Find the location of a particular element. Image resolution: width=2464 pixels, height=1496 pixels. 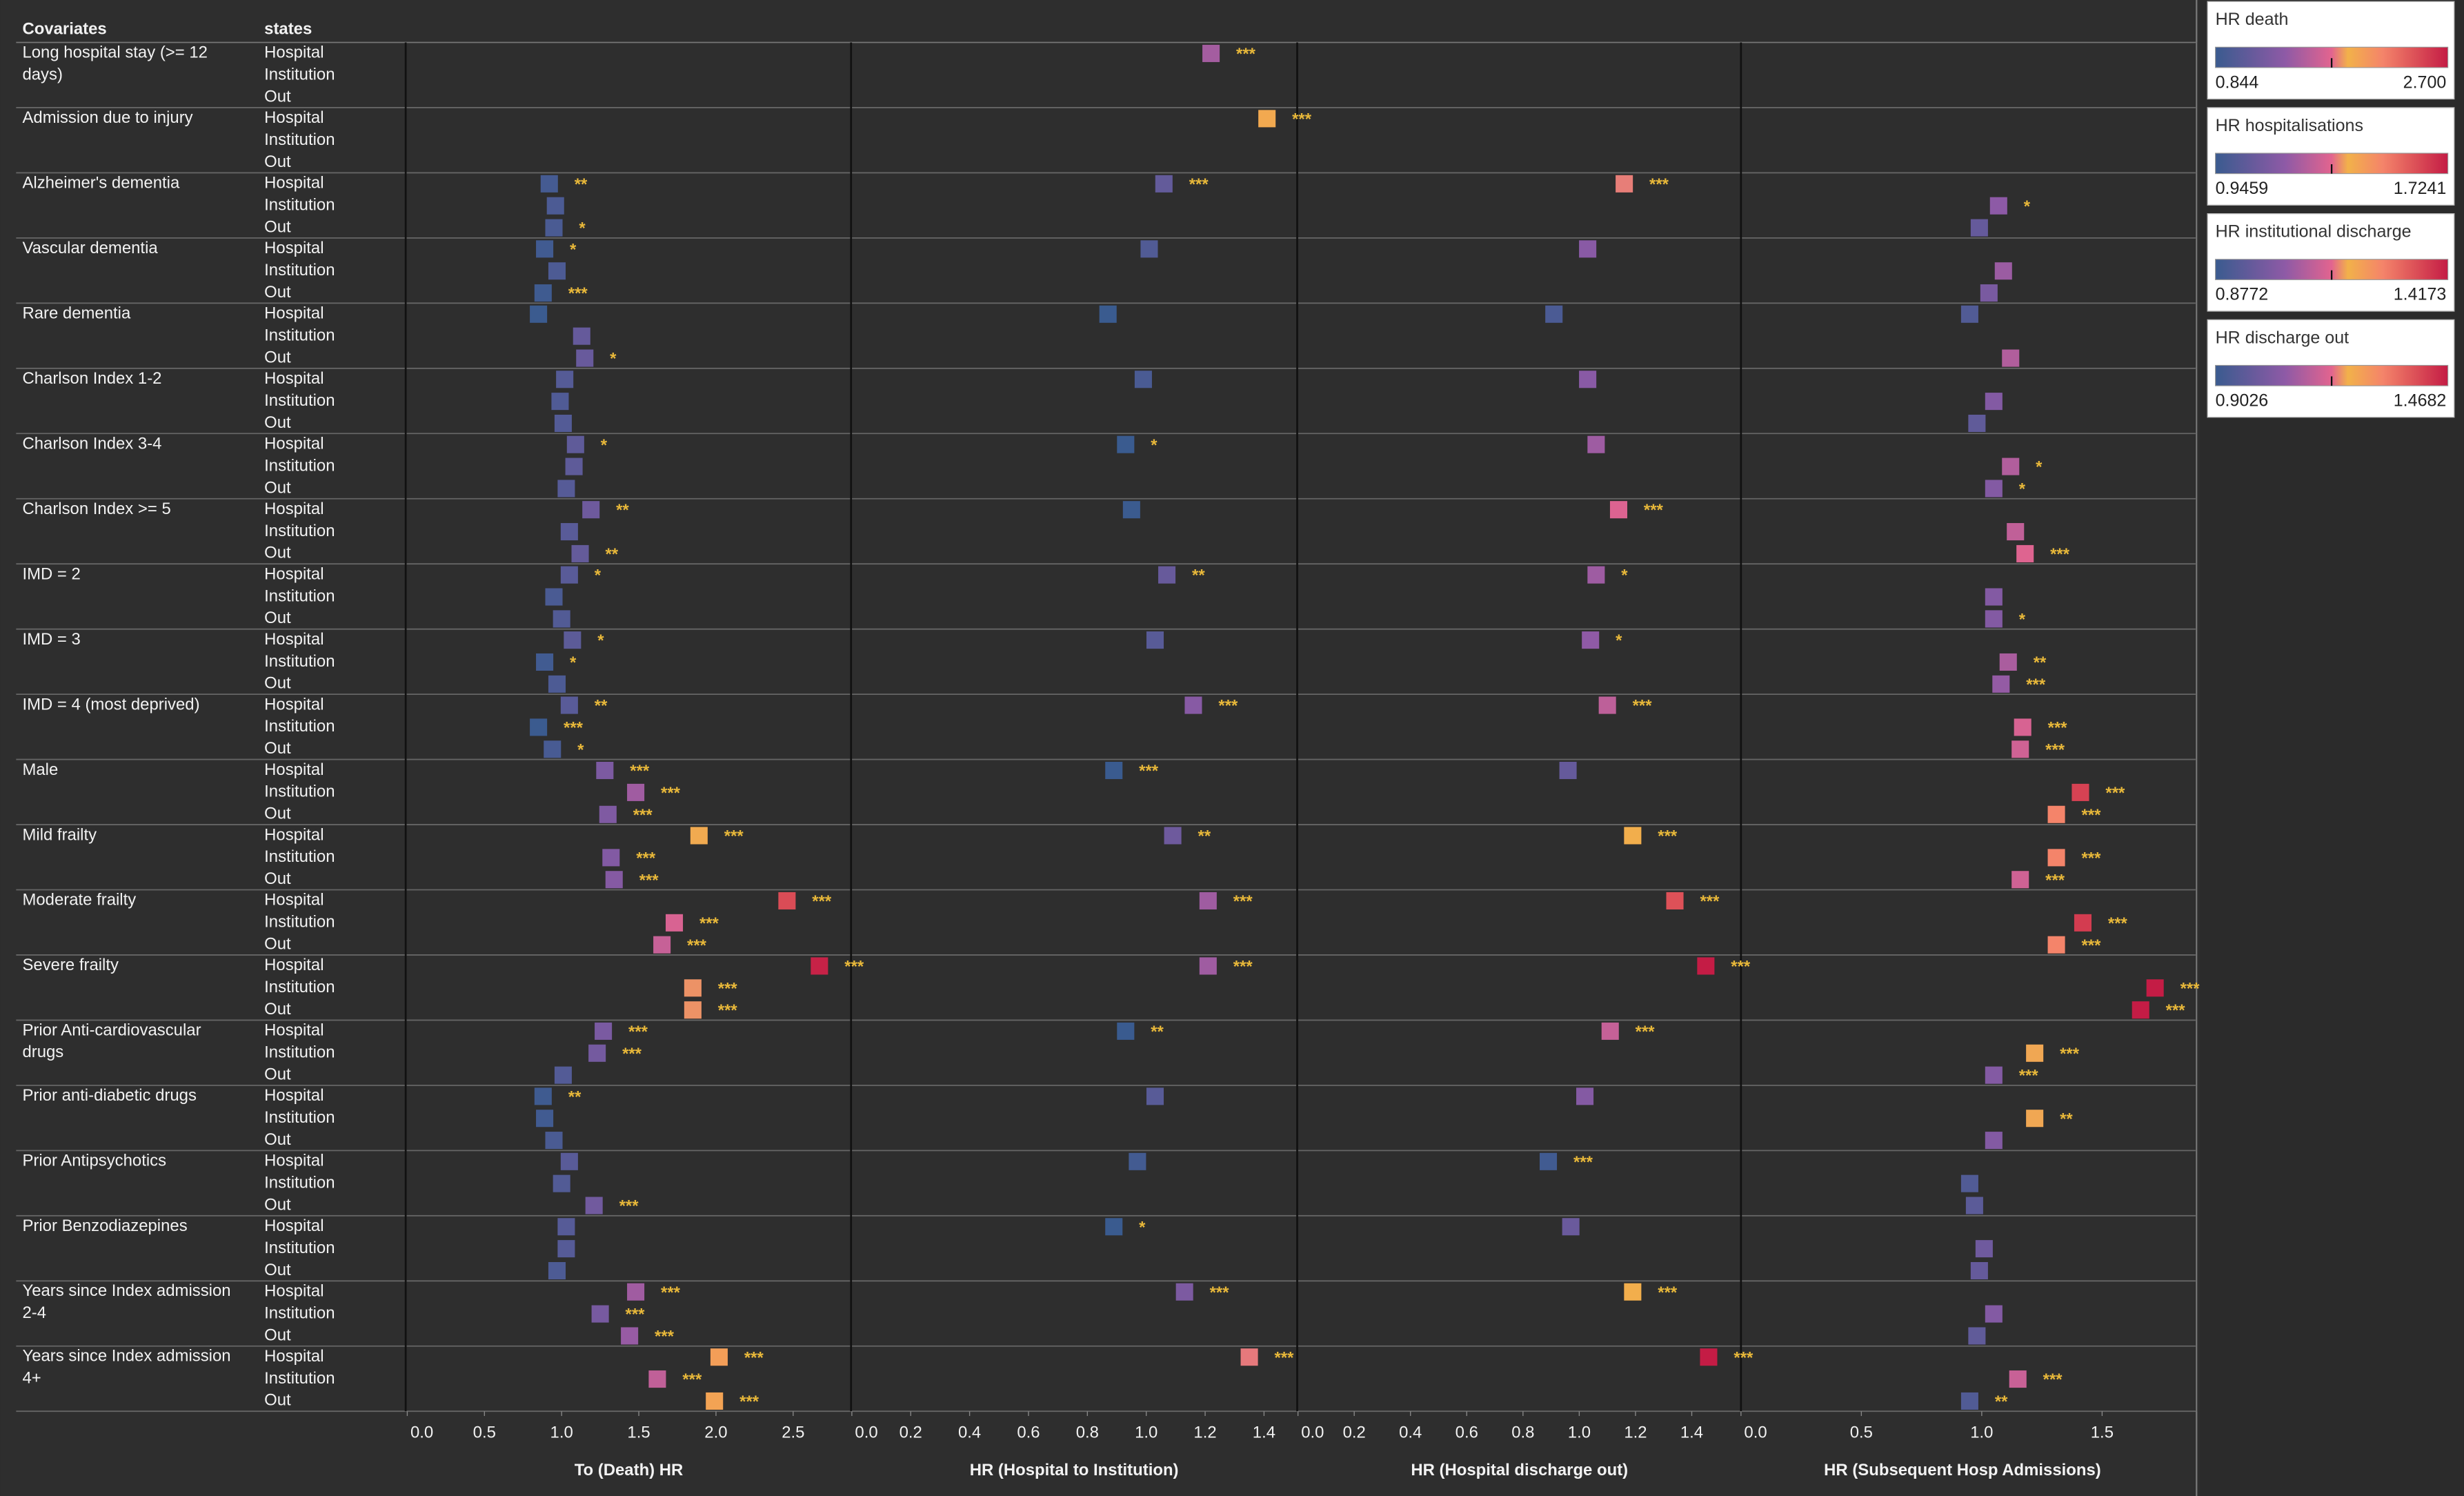

legend-range-label: 0.8772 is located at coordinates (2242, 294).